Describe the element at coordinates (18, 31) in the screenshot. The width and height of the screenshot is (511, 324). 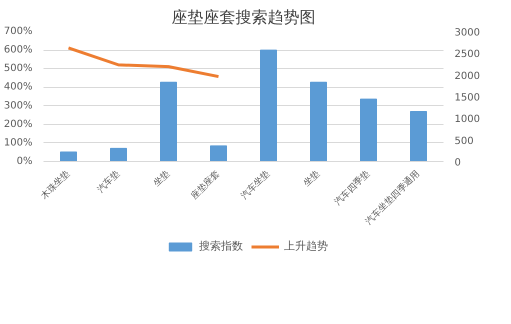
I see `y-tick-label: 700%` at that location.